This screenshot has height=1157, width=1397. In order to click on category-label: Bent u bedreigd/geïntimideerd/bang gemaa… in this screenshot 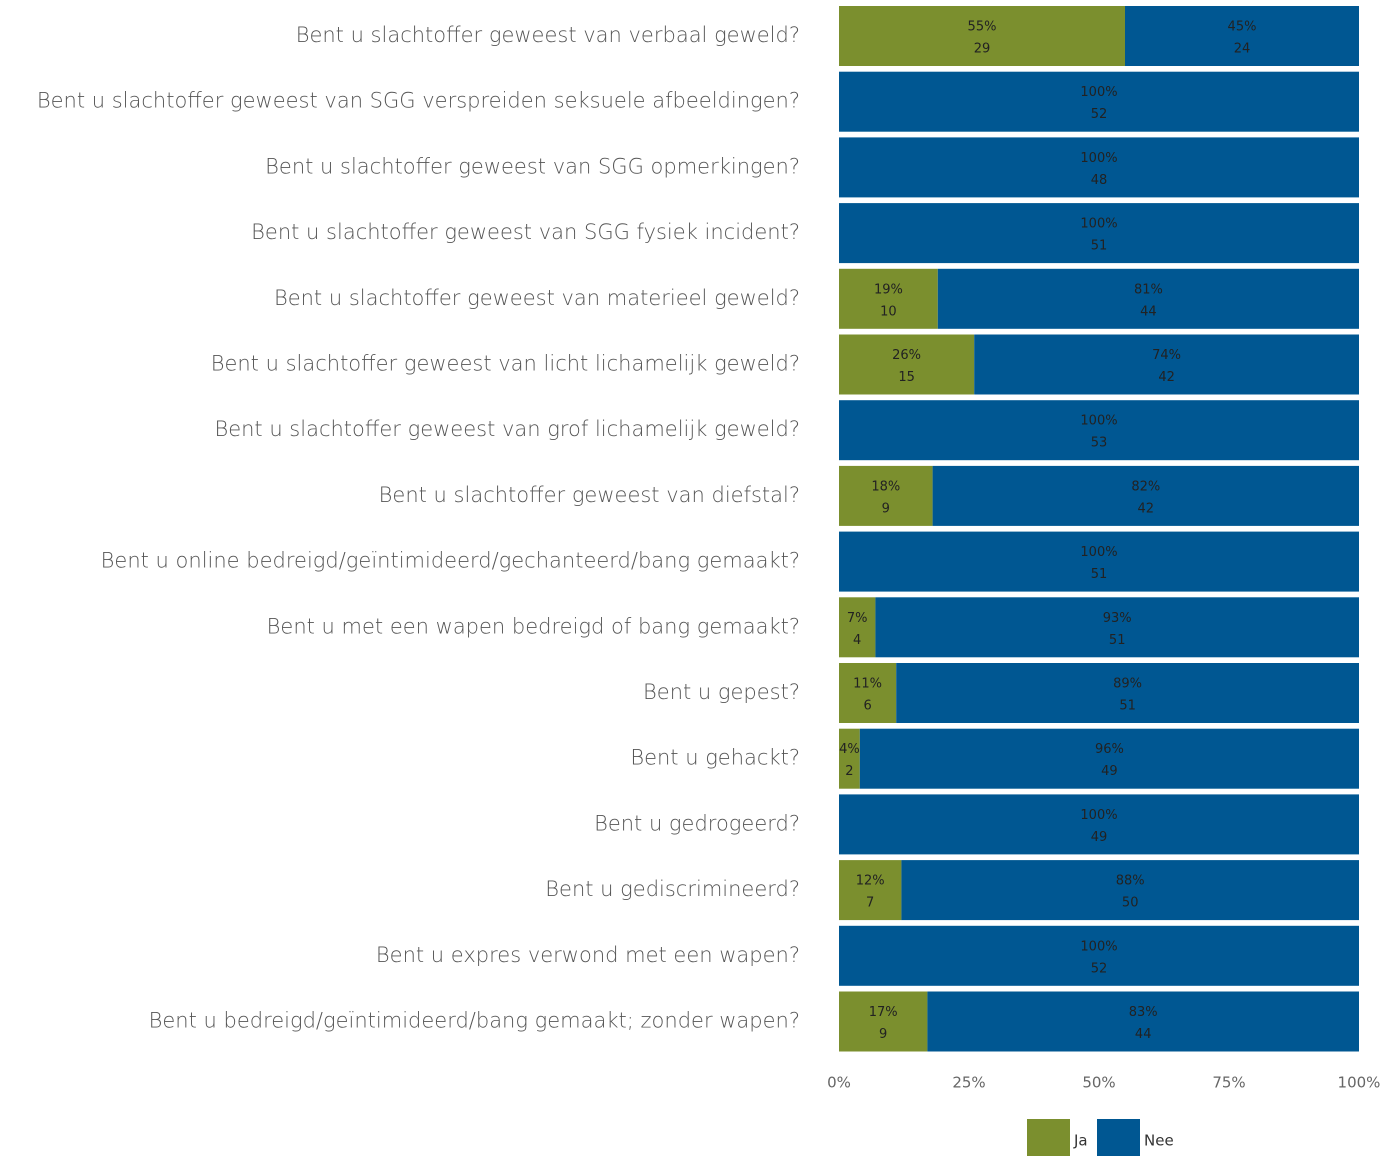, I will do `click(474, 1021)`.